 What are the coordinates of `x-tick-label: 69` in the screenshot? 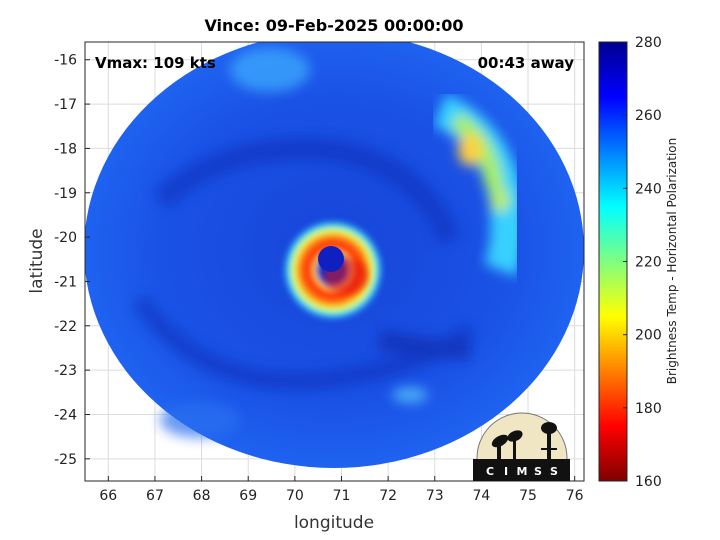 It's located at (248, 496).